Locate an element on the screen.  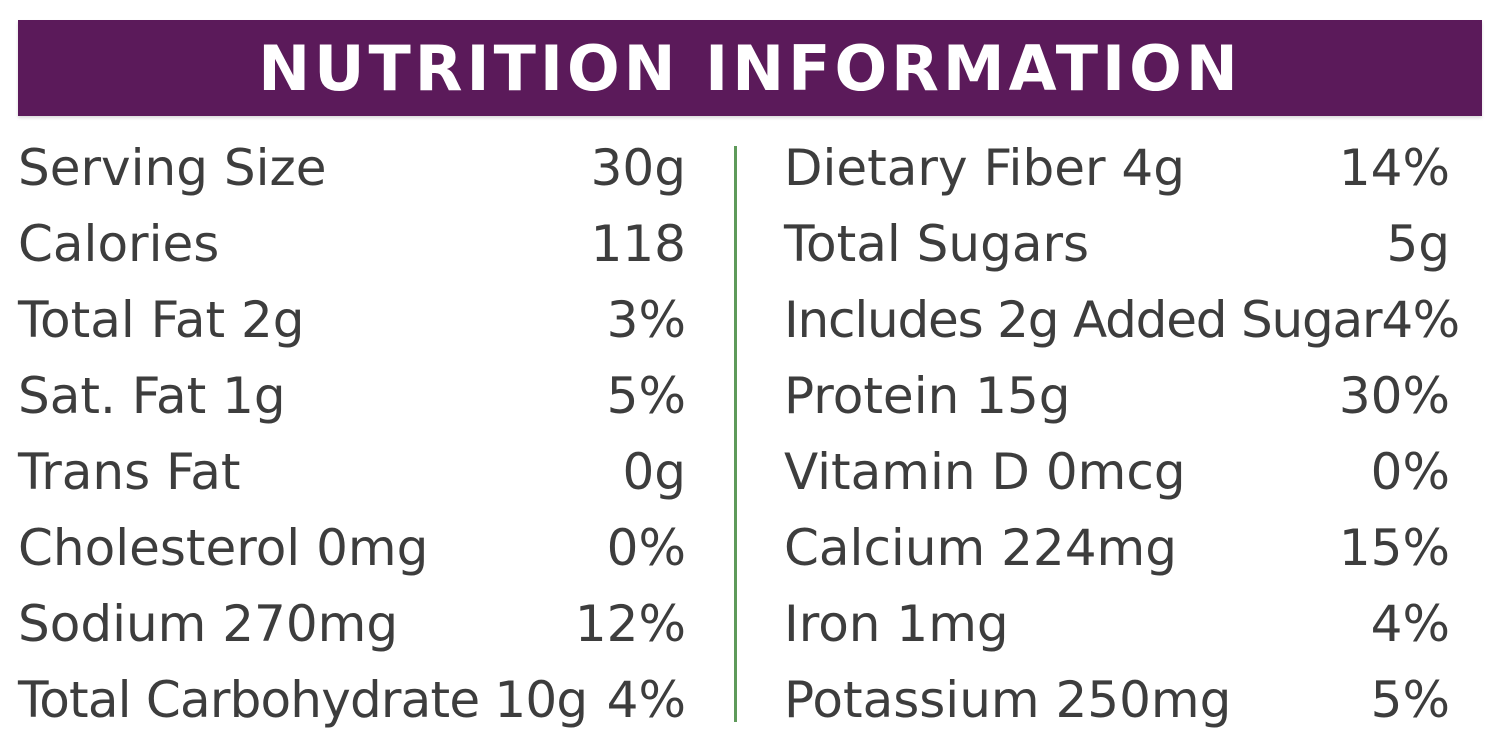
nutrient-value: 15% is located at coordinates (1394, 548).